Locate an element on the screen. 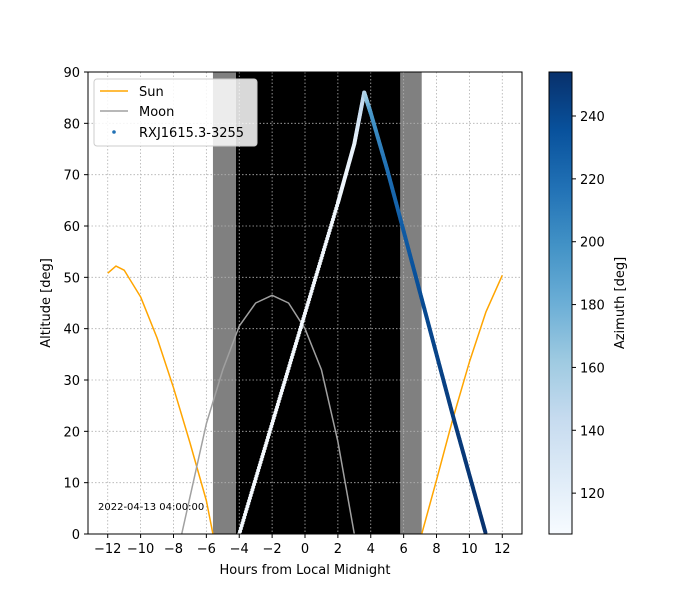 The height and width of the screenshot is (600, 700). legend-box is located at coordinates (175, 112).